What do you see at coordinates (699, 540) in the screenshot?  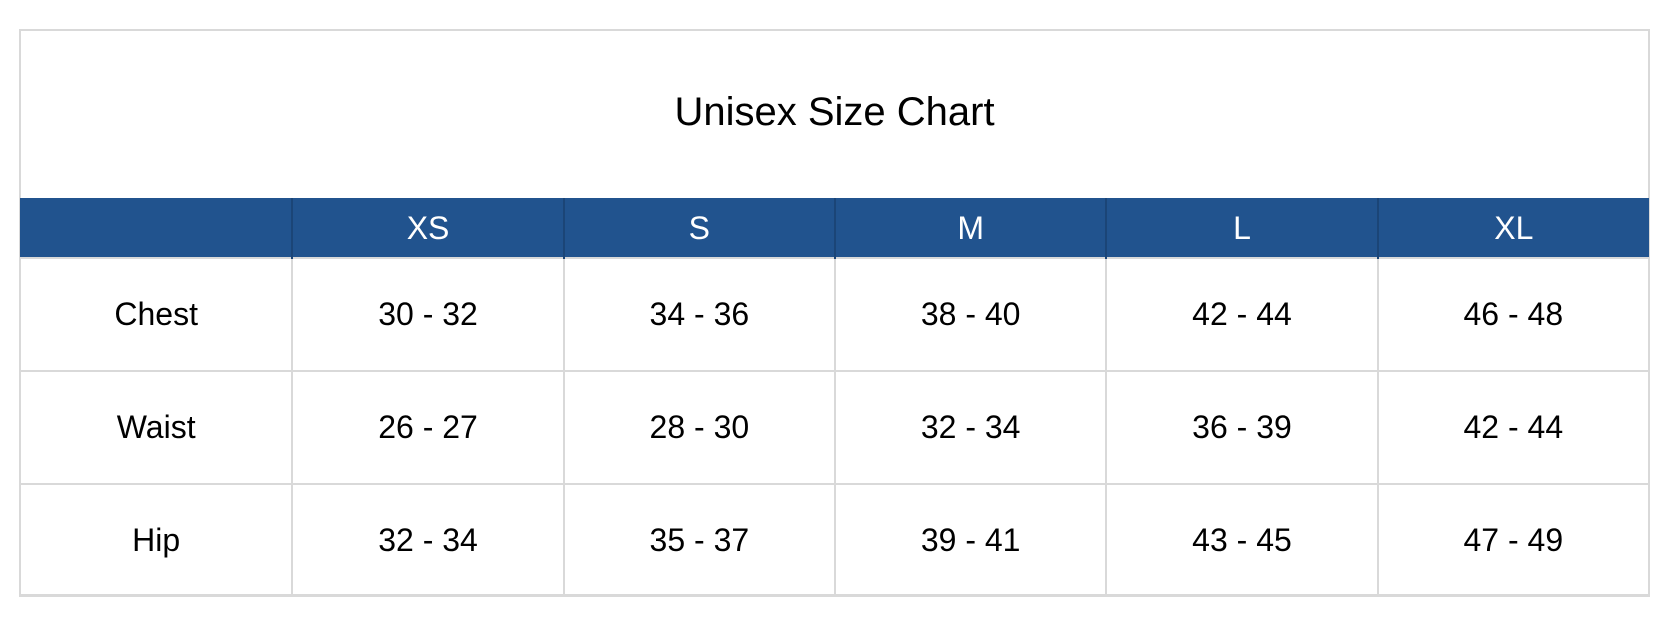 I see `table-cell: 35 - 37` at bounding box center [699, 540].